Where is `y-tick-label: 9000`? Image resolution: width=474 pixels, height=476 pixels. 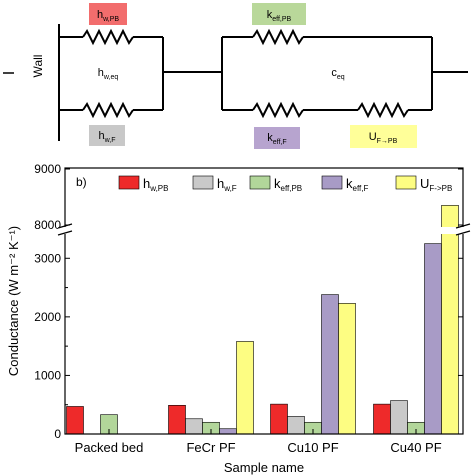 y-tick-label: 9000 is located at coordinates (47, 169).